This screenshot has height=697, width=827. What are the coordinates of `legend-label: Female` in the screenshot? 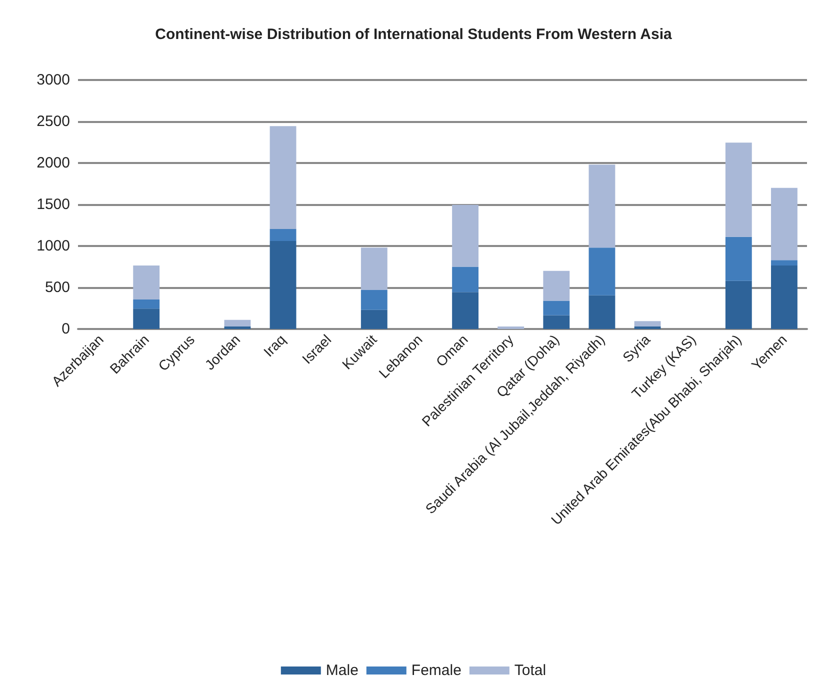 It's located at (436, 670).